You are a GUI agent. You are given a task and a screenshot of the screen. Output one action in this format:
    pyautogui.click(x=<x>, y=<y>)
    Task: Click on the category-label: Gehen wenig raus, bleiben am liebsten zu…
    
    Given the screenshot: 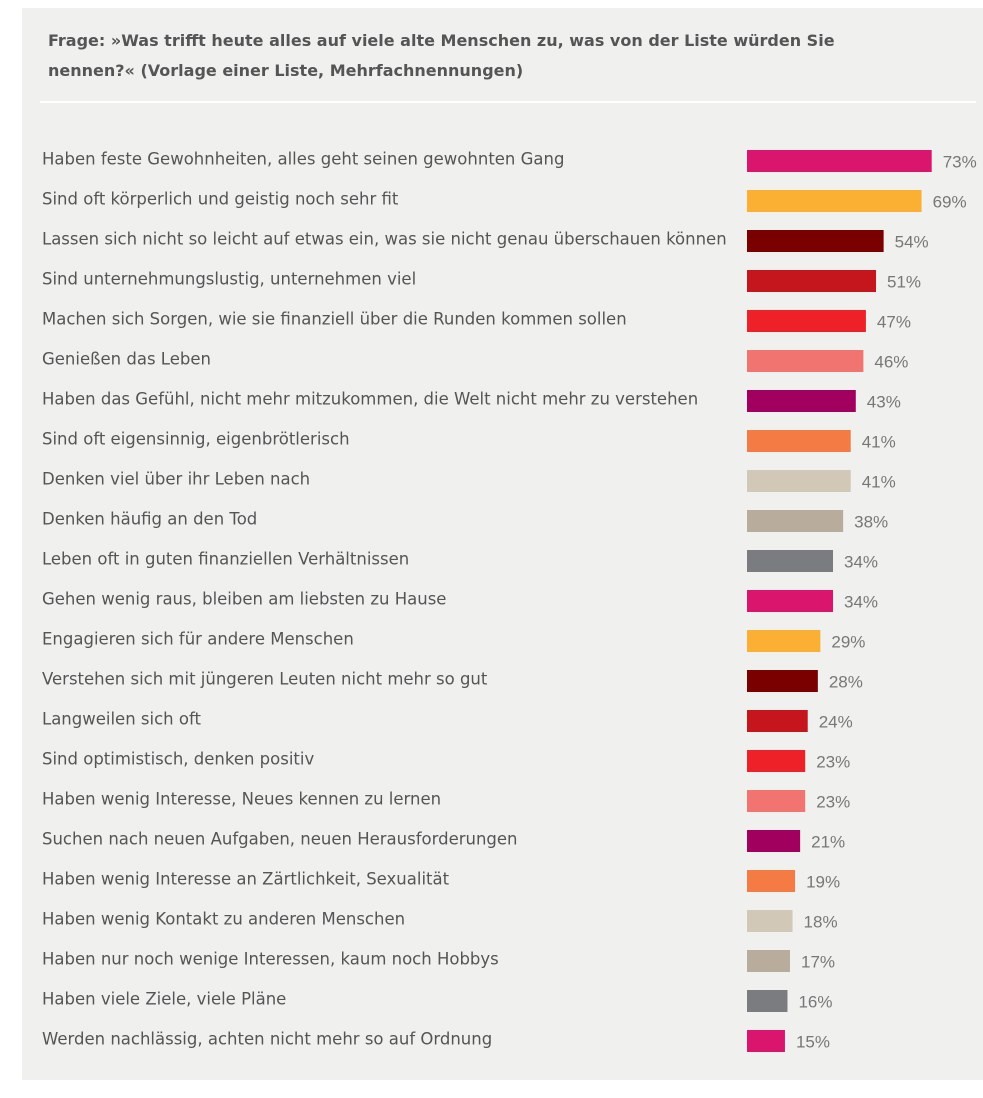 What is the action you would take?
    pyautogui.click(x=244, y=599)
    